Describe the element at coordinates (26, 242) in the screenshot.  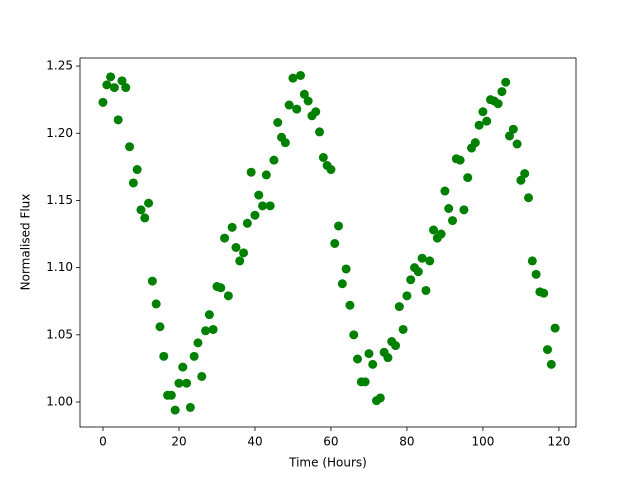
I see `y-axis-label: Normalised Flux` at that location.